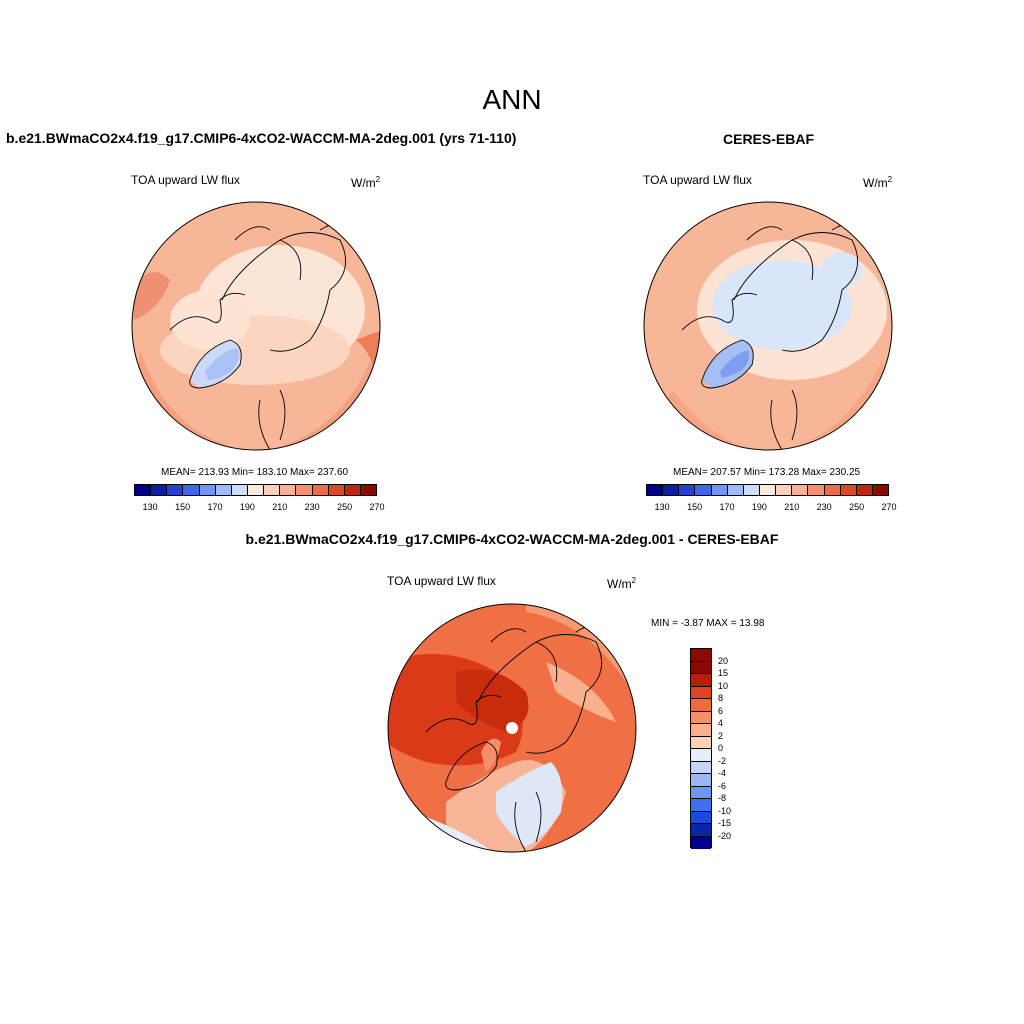 This screenshot has height=1024, width=1024. What do you see at coordinates (723, 673) in the screenshot?
I see `colorbar-tick-label: 15` at bounding box center [723, 673].